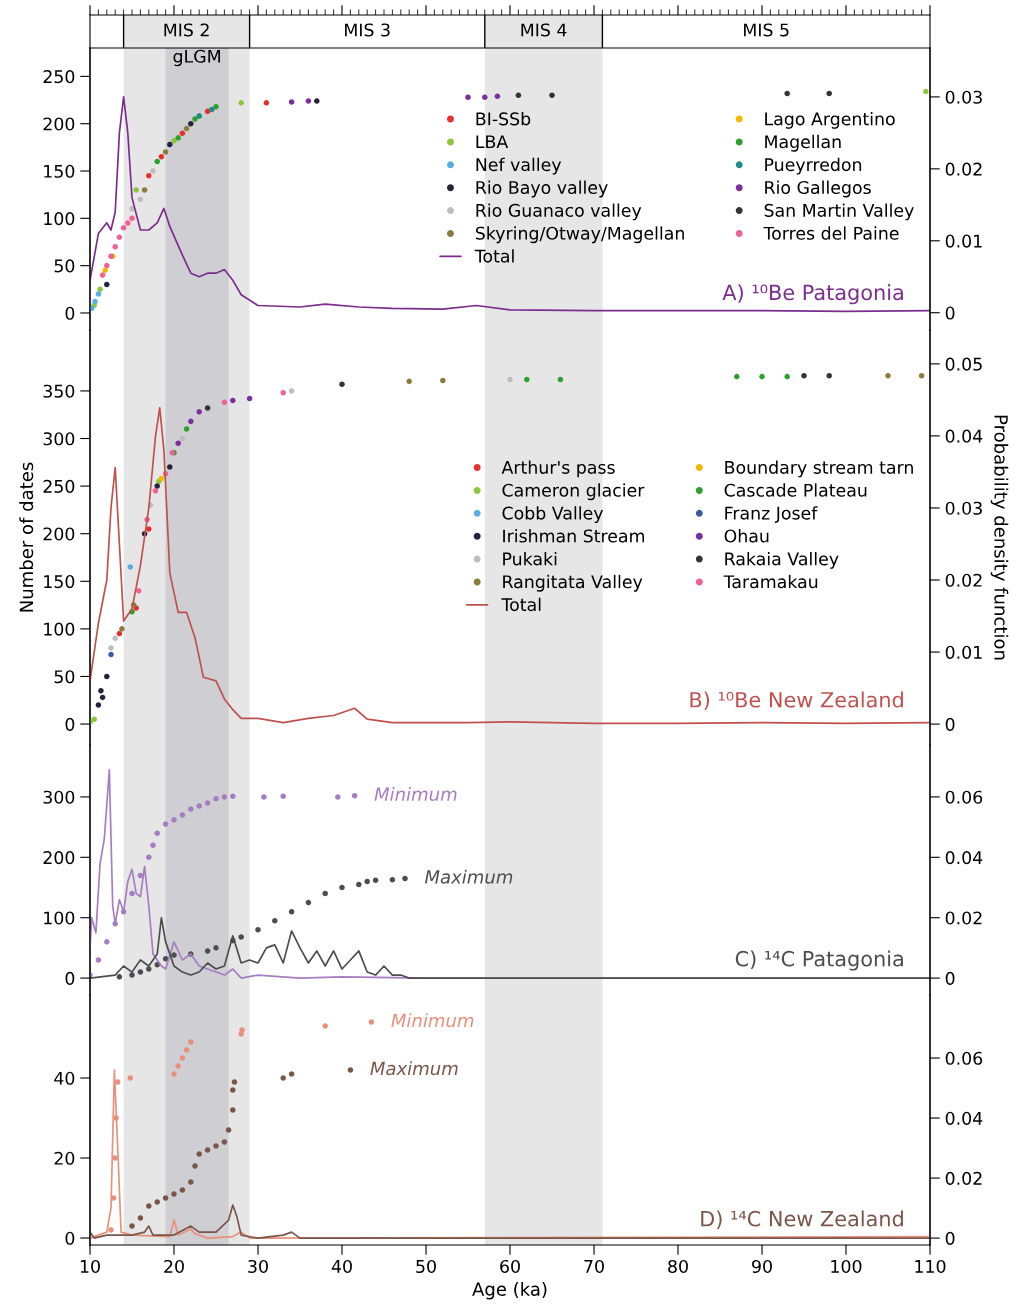 The width and height of the screenshot is (1017, 1315). Describe the element at coordinates (367, 30) in the screenshot. I see `text: MIS 3` at that location.